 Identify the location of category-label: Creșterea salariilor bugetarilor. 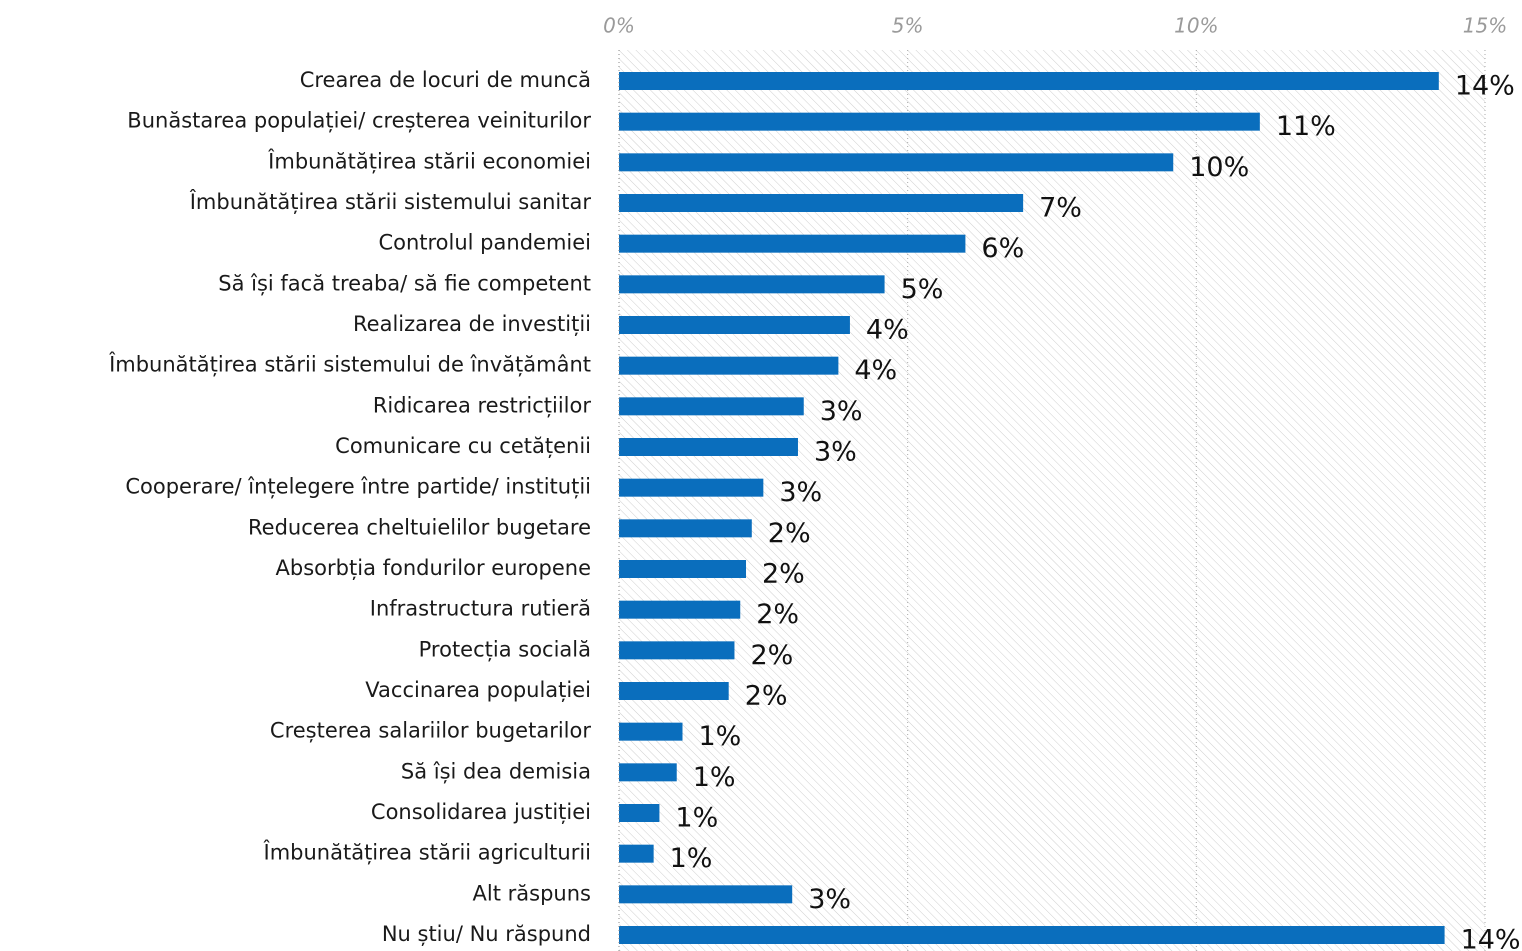
(430, 731).